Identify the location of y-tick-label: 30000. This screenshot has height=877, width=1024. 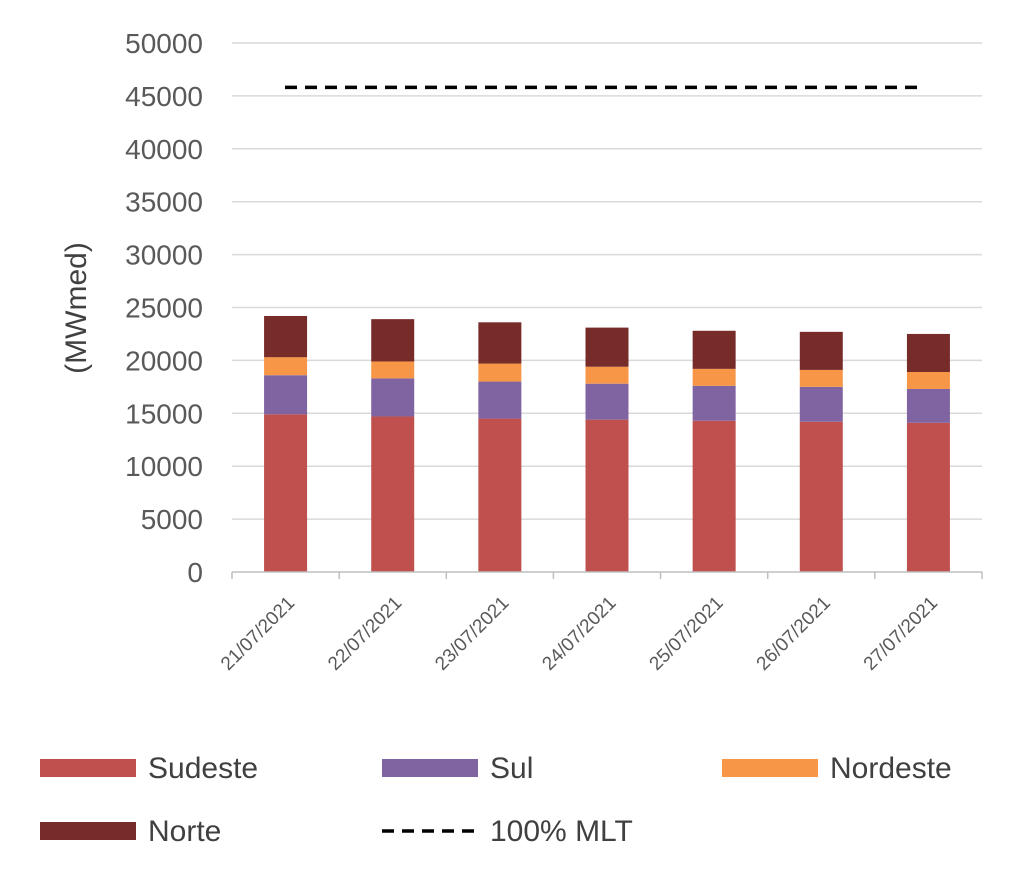
(164, 255).